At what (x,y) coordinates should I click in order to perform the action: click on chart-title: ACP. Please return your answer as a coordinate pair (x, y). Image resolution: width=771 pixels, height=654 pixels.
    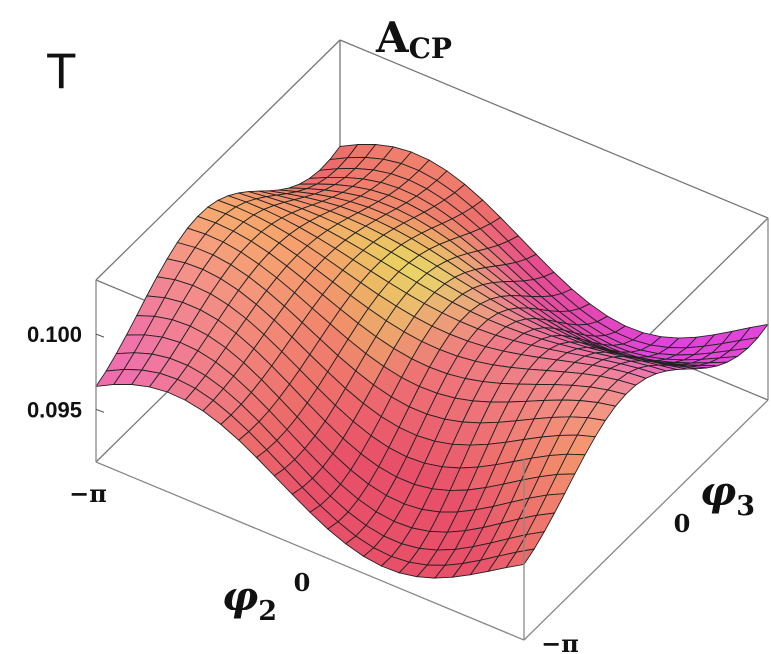
    Looking at the image, I should click on (413, 39).